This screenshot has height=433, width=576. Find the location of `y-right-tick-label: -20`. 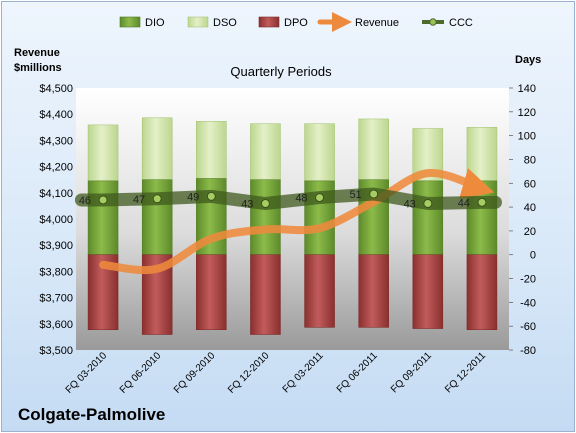

y-right-tick-label: -20 is located at coordinates (528, 280).